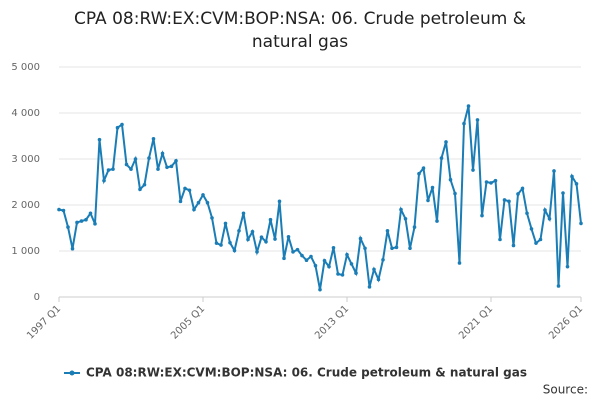 The height and width of the screenshot is (400, 600). Describe the element at coordinates (566, 322) in the screenshot. I see `x-tick-label: 2026 Q1` at that location.